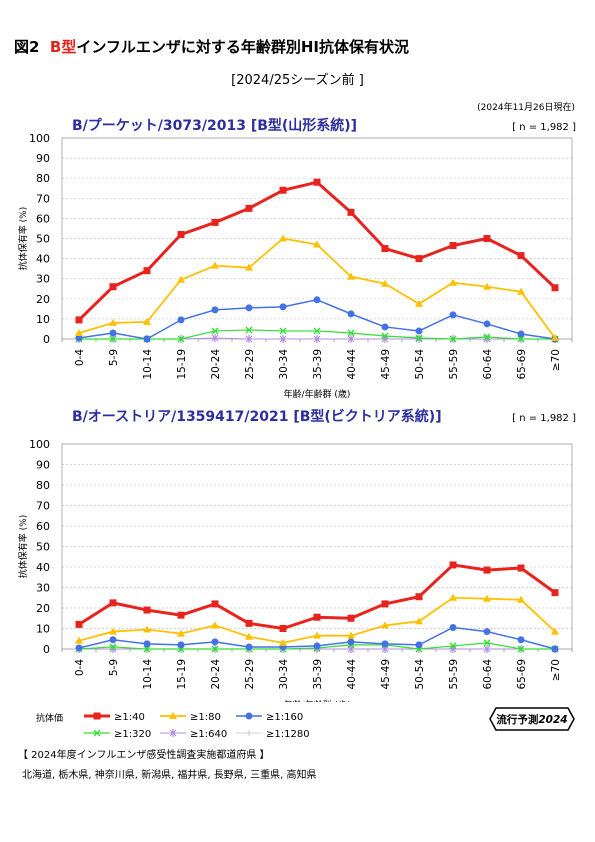  What do you see at coordinates (129, 717) in the screenshot?
I see `legend-text: ≥1:40` at bounding box center [129, 717].